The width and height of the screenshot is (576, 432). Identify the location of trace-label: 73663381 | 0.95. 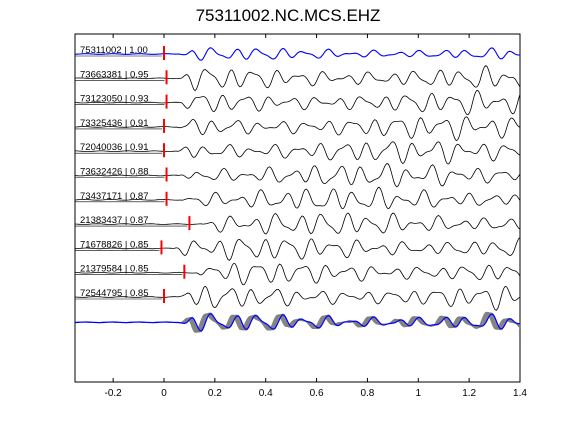
(114, 74).